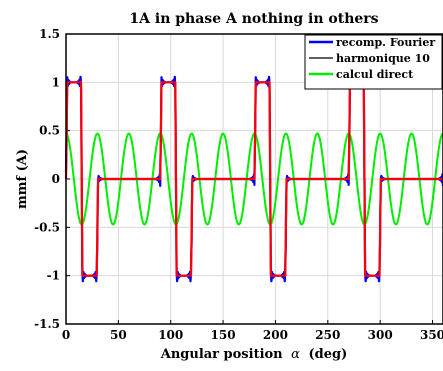  I want to click on legend-label: harmonique 10, so click(383, 58).